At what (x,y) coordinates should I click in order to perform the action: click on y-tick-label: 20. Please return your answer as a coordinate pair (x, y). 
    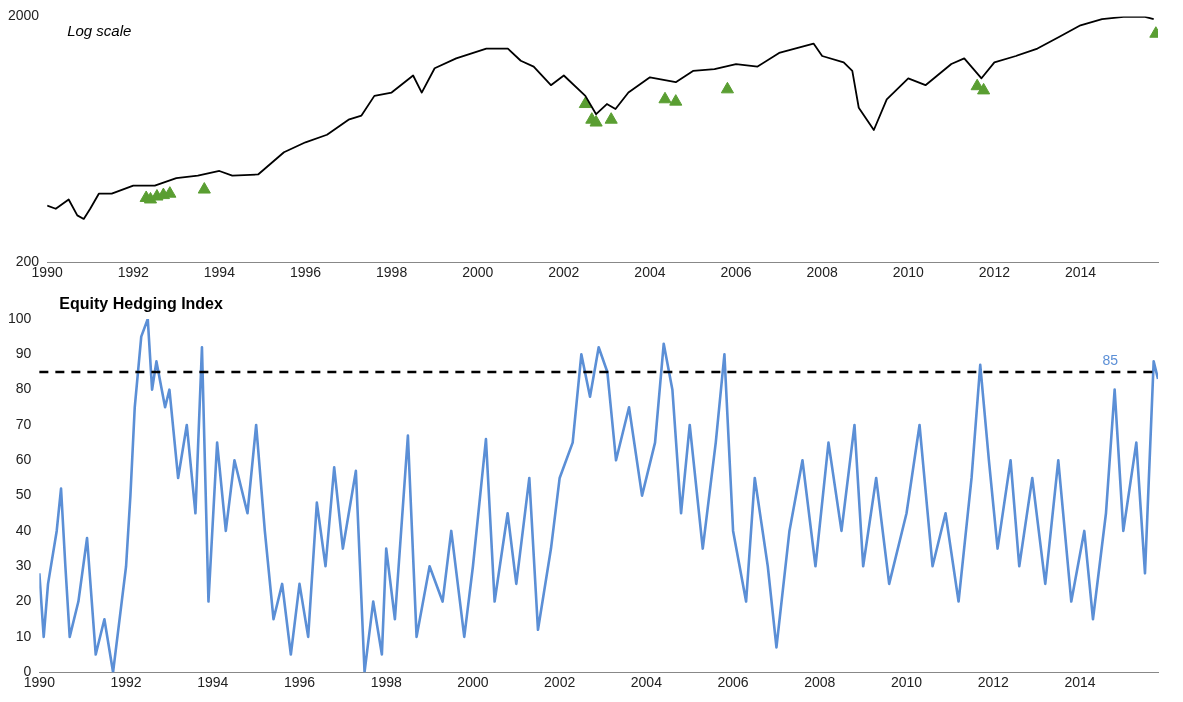
    Looking at the image, I should click on (23, 600).